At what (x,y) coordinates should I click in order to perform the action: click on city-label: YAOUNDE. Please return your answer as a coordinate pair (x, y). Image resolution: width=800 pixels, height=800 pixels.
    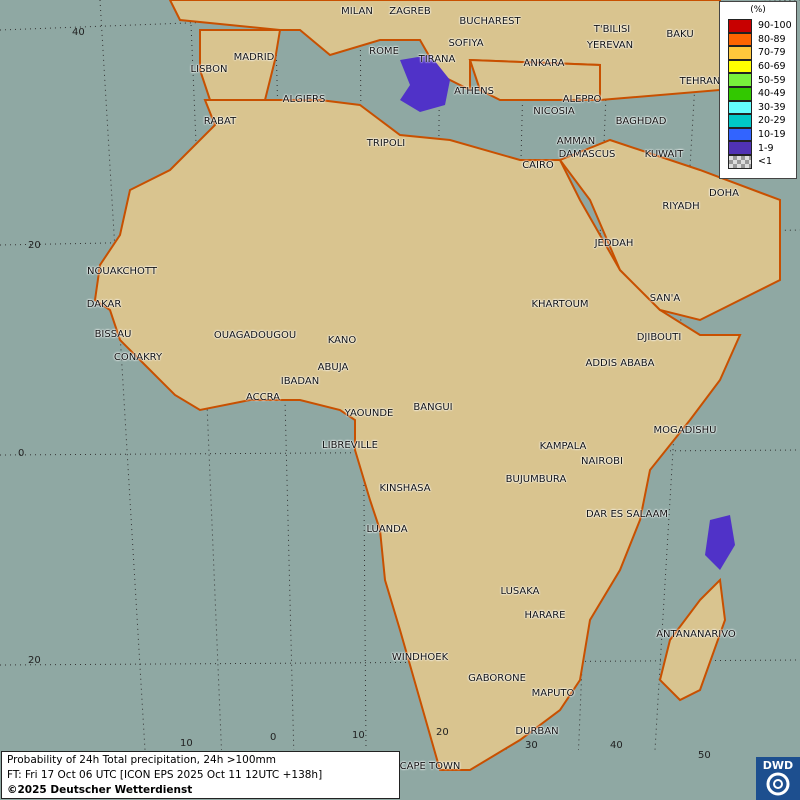
    Looking at the image, I should click on (369, 413).